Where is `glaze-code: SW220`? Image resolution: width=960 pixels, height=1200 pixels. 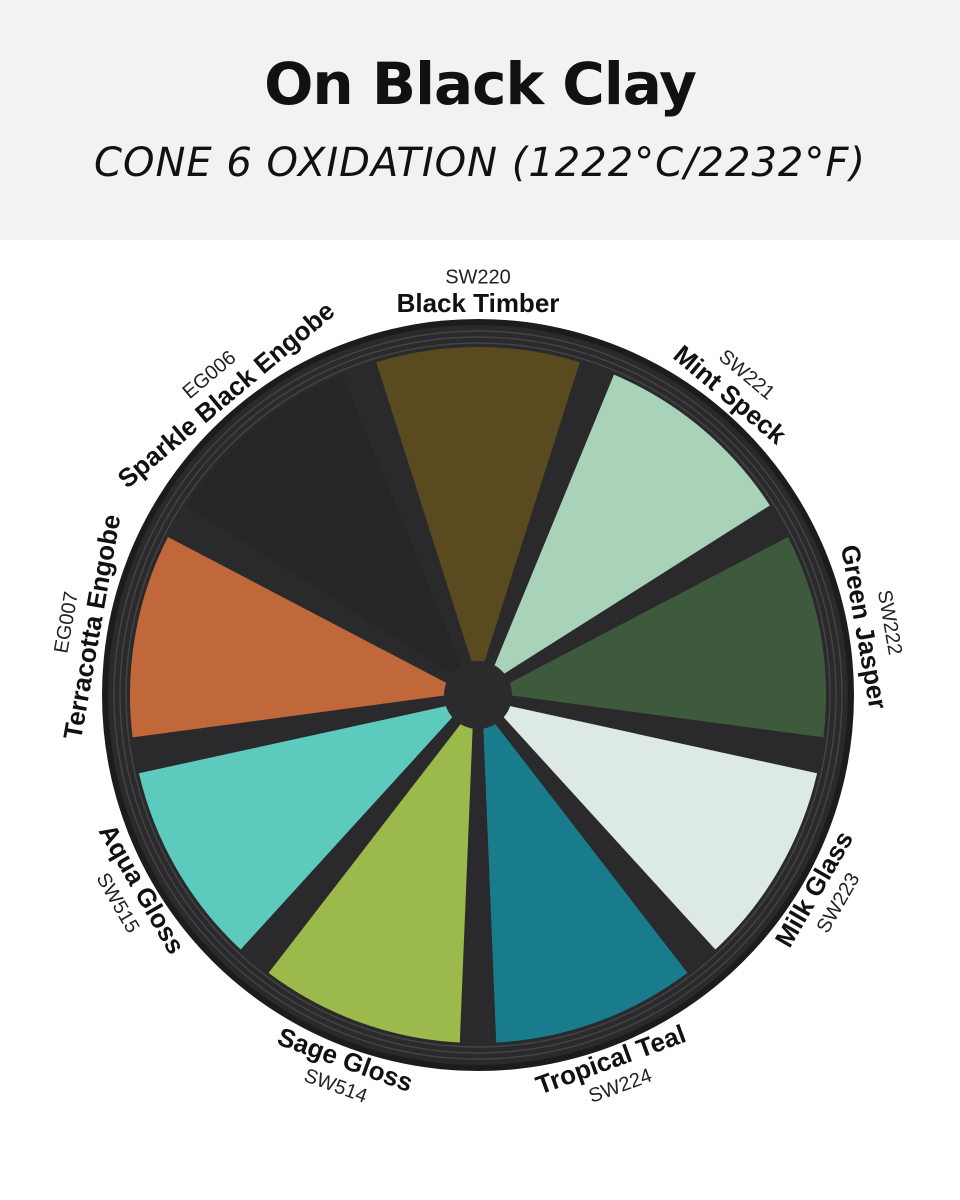
glaze-code: SW220 is located at coordinates (478, 277).